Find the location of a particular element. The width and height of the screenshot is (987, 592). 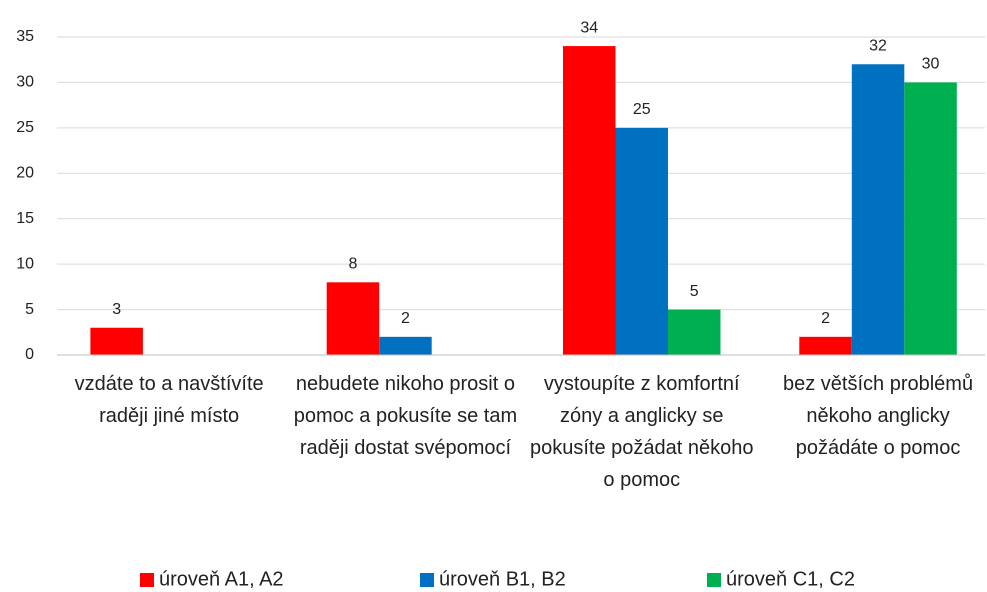

value-label: 30 is located at coordinates (931, 64).